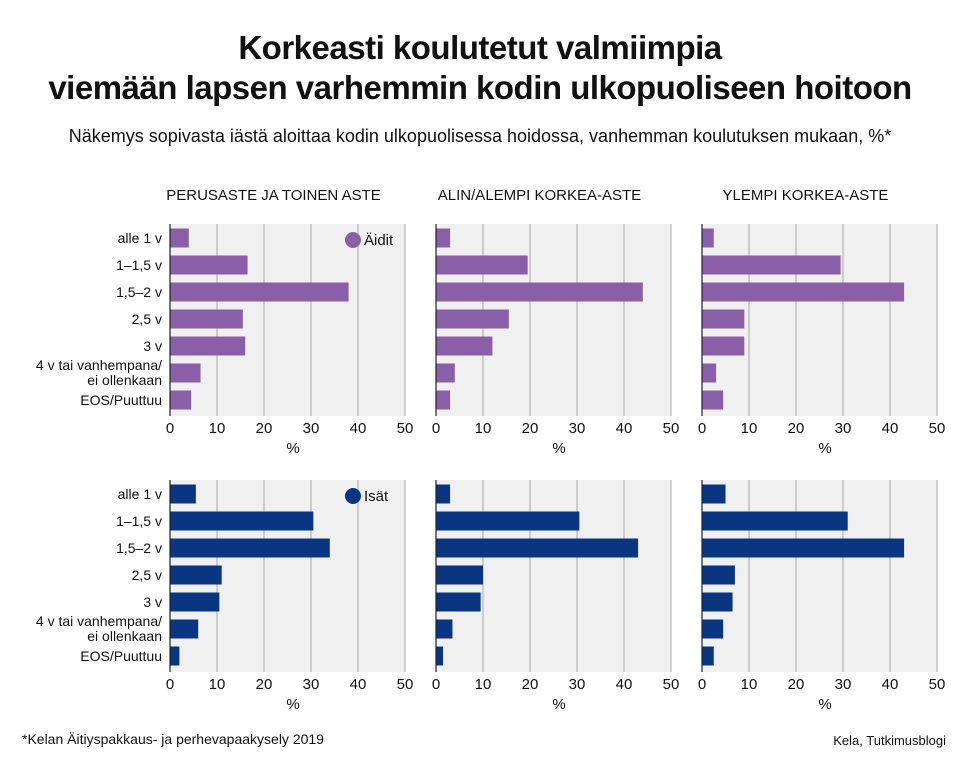 The width and height of the screenshot is (960, 758). What do you see at coordinates (889, 740) in the screenshot?
I see `source-credit: Kela, Tutkimusblogi` at bounding box center [889, 740].